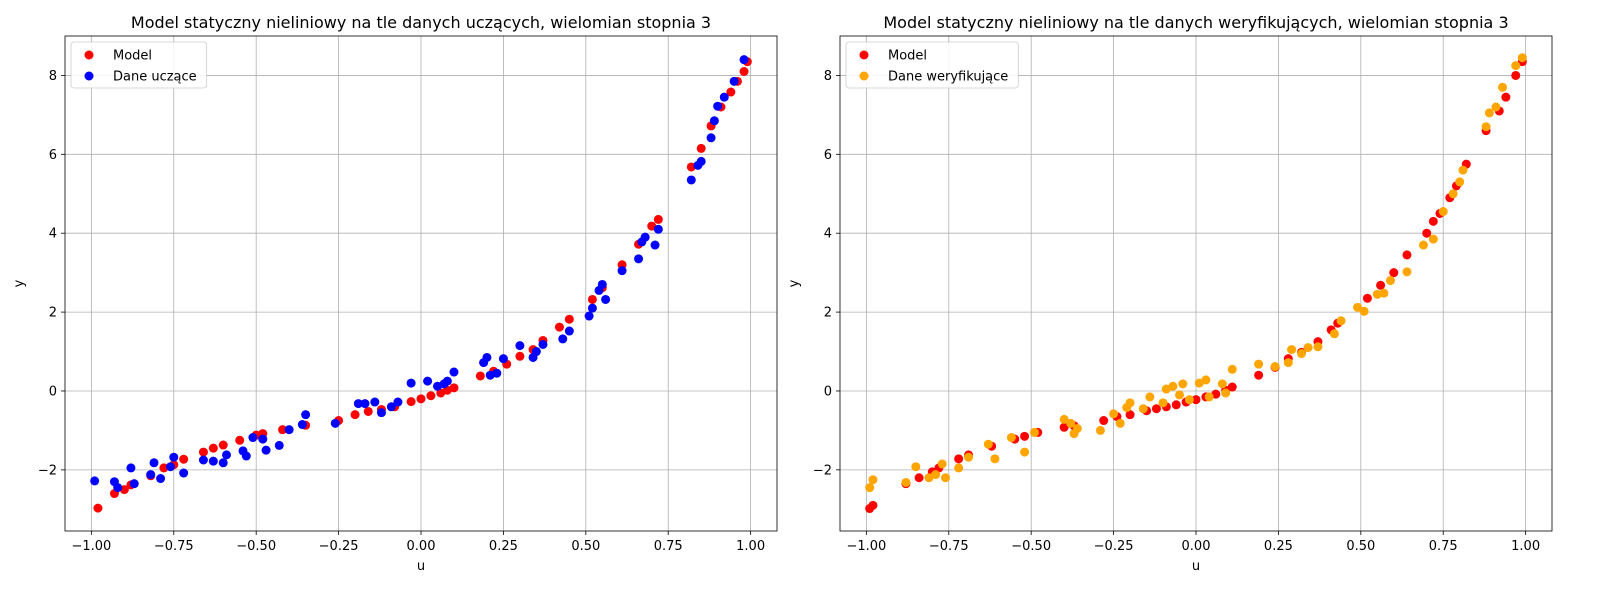  I want to click on y-tick-label: 0, so click(828, 391).